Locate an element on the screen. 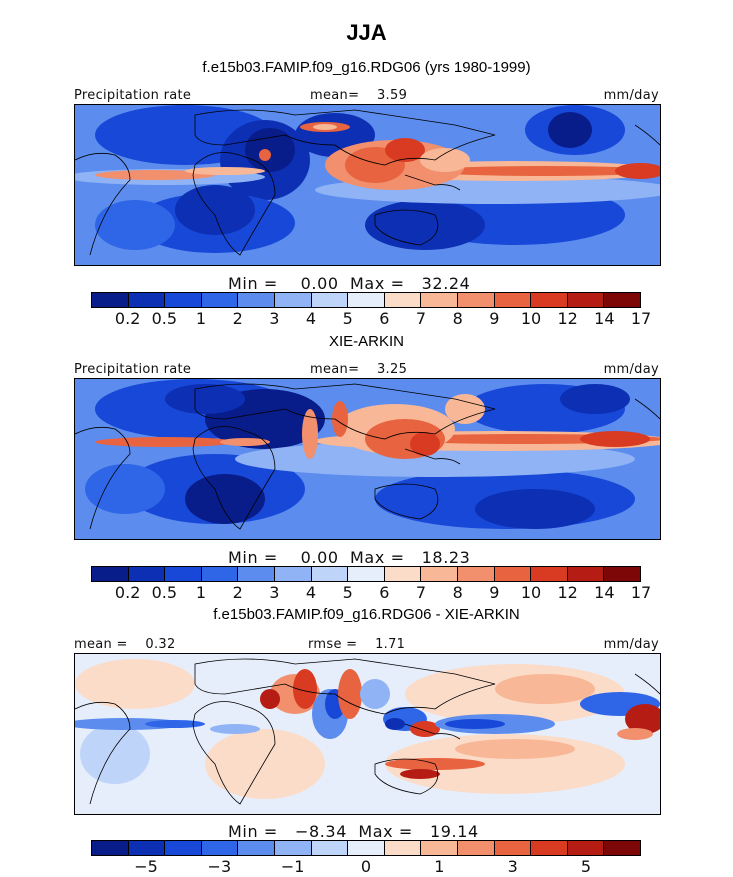 This screenshot has height=877, width=733. colorbar-tick-label: −3 is located at coordinates (219, 866).